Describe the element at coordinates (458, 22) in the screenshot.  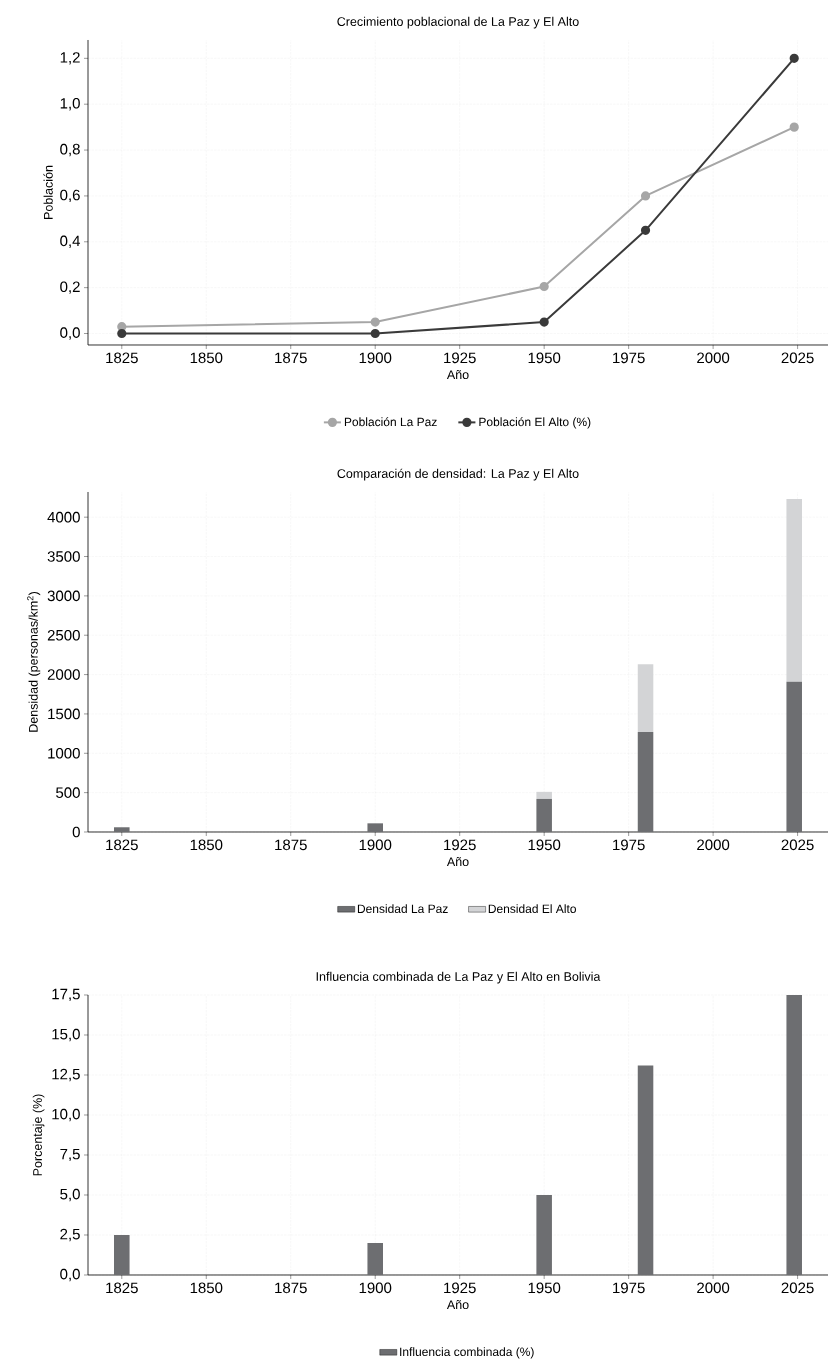
I see `chart-title: Crecimiento poblacional de La Paz y El Alto` at that location.